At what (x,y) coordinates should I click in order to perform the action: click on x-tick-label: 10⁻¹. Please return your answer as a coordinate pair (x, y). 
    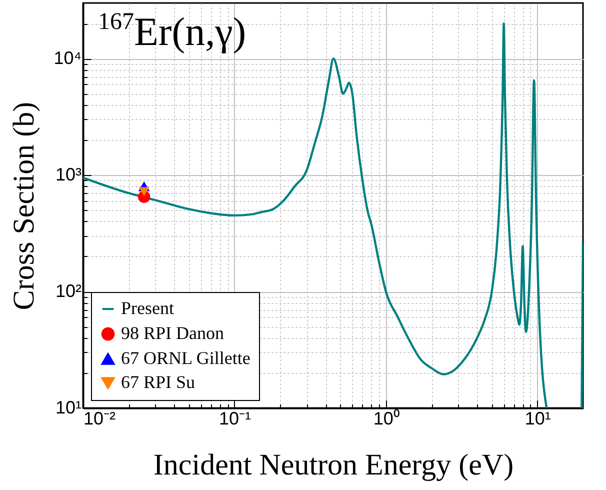
    Looking at the image, I should click on (234, 418).